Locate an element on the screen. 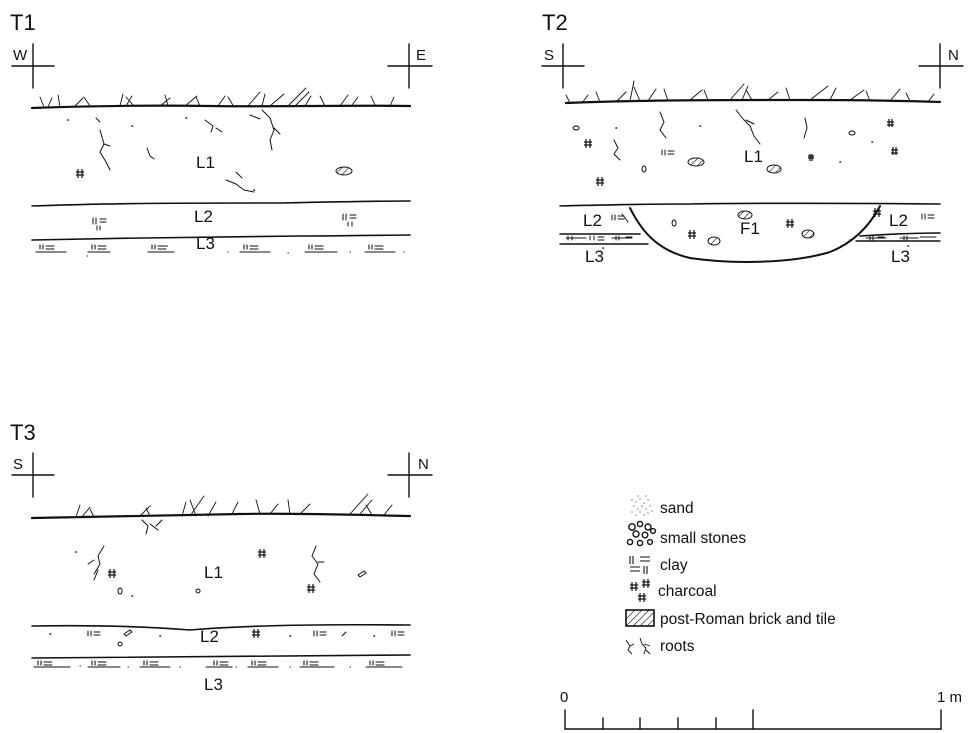  section-t1: T1 W E L1 L2 L3 is located at coordinates (221, 133).